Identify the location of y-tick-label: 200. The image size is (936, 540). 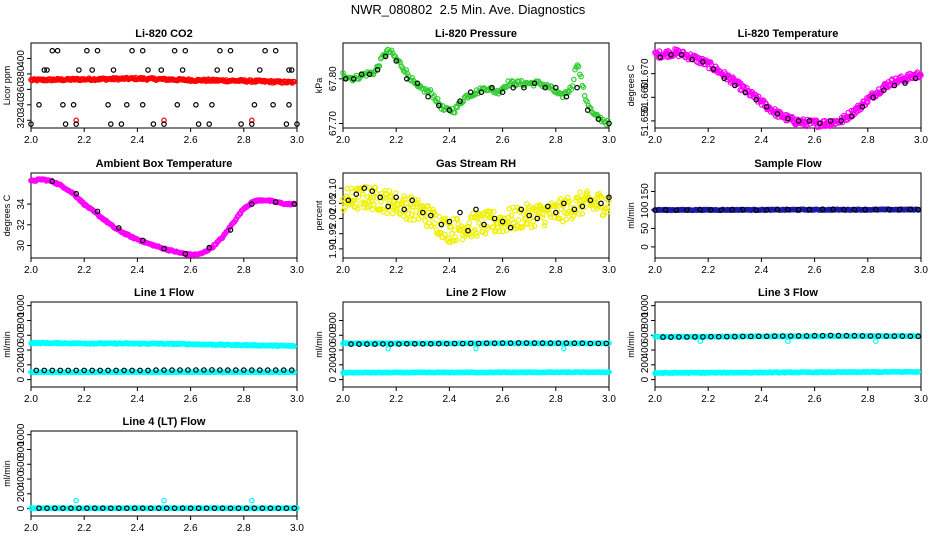
(333, 364).